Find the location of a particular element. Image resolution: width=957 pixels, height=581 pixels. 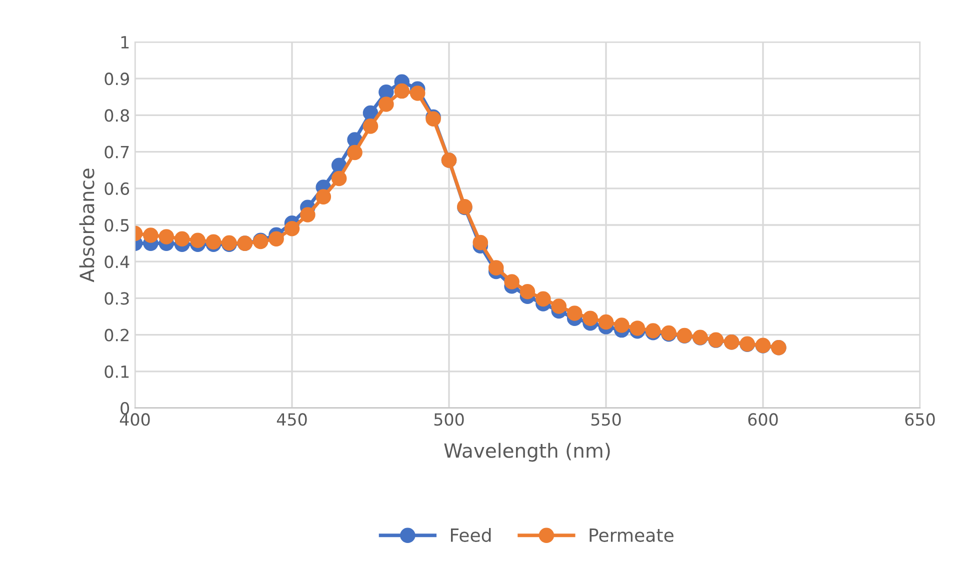

y-tick-label: 0.9 is located at coordinates (116, 79).